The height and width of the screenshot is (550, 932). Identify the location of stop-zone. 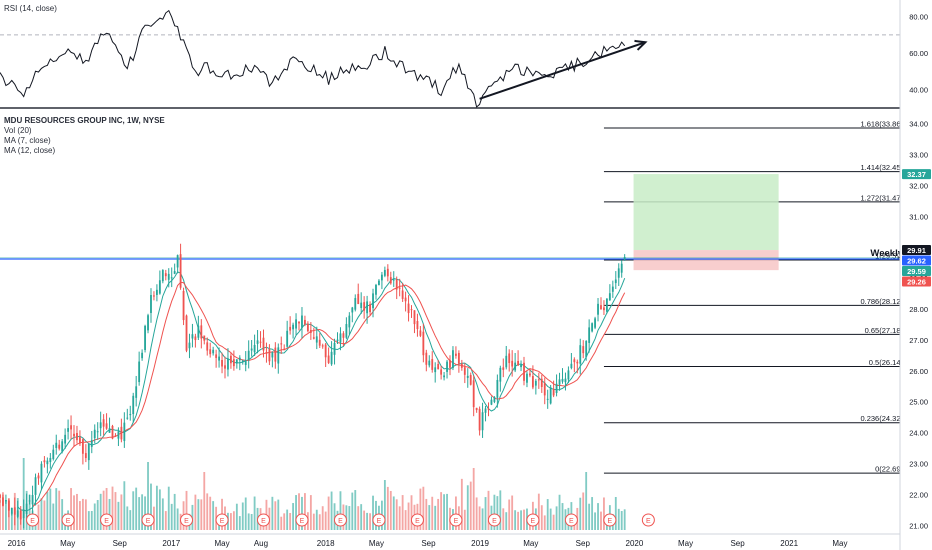
(706, 260).